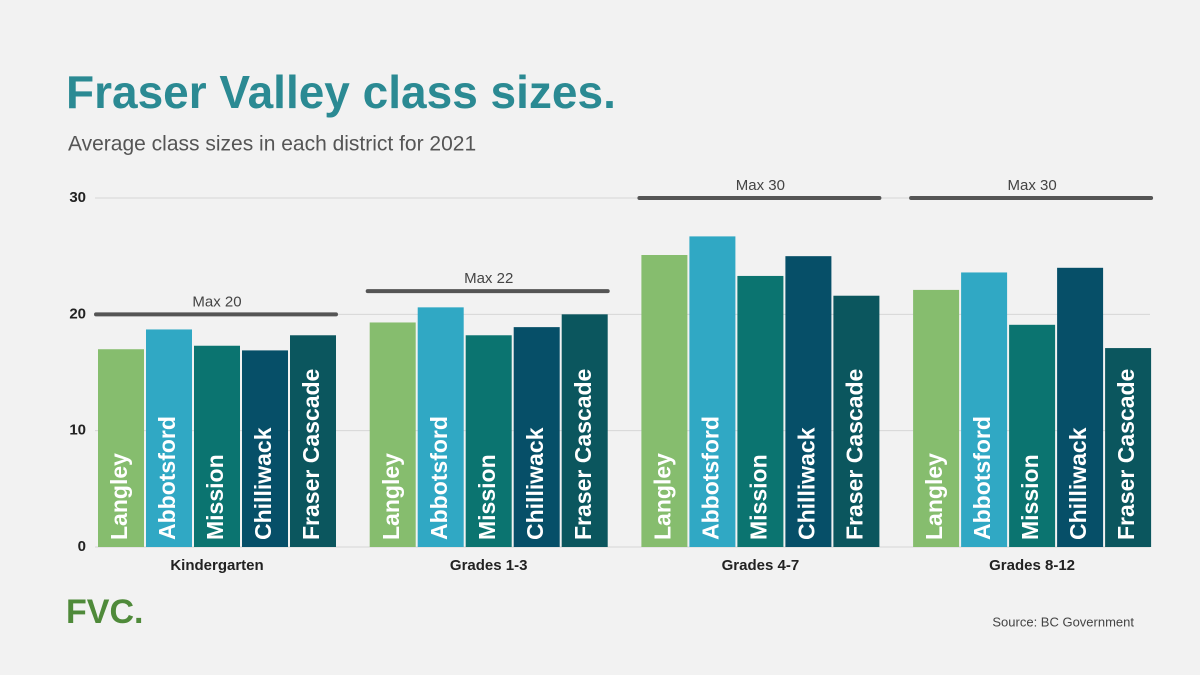 The height and width of the screenshot is (675, 1200). Describe the element at coordinates (77, 313) in the screenshot. I see `y-tick-label: 20` at that location.